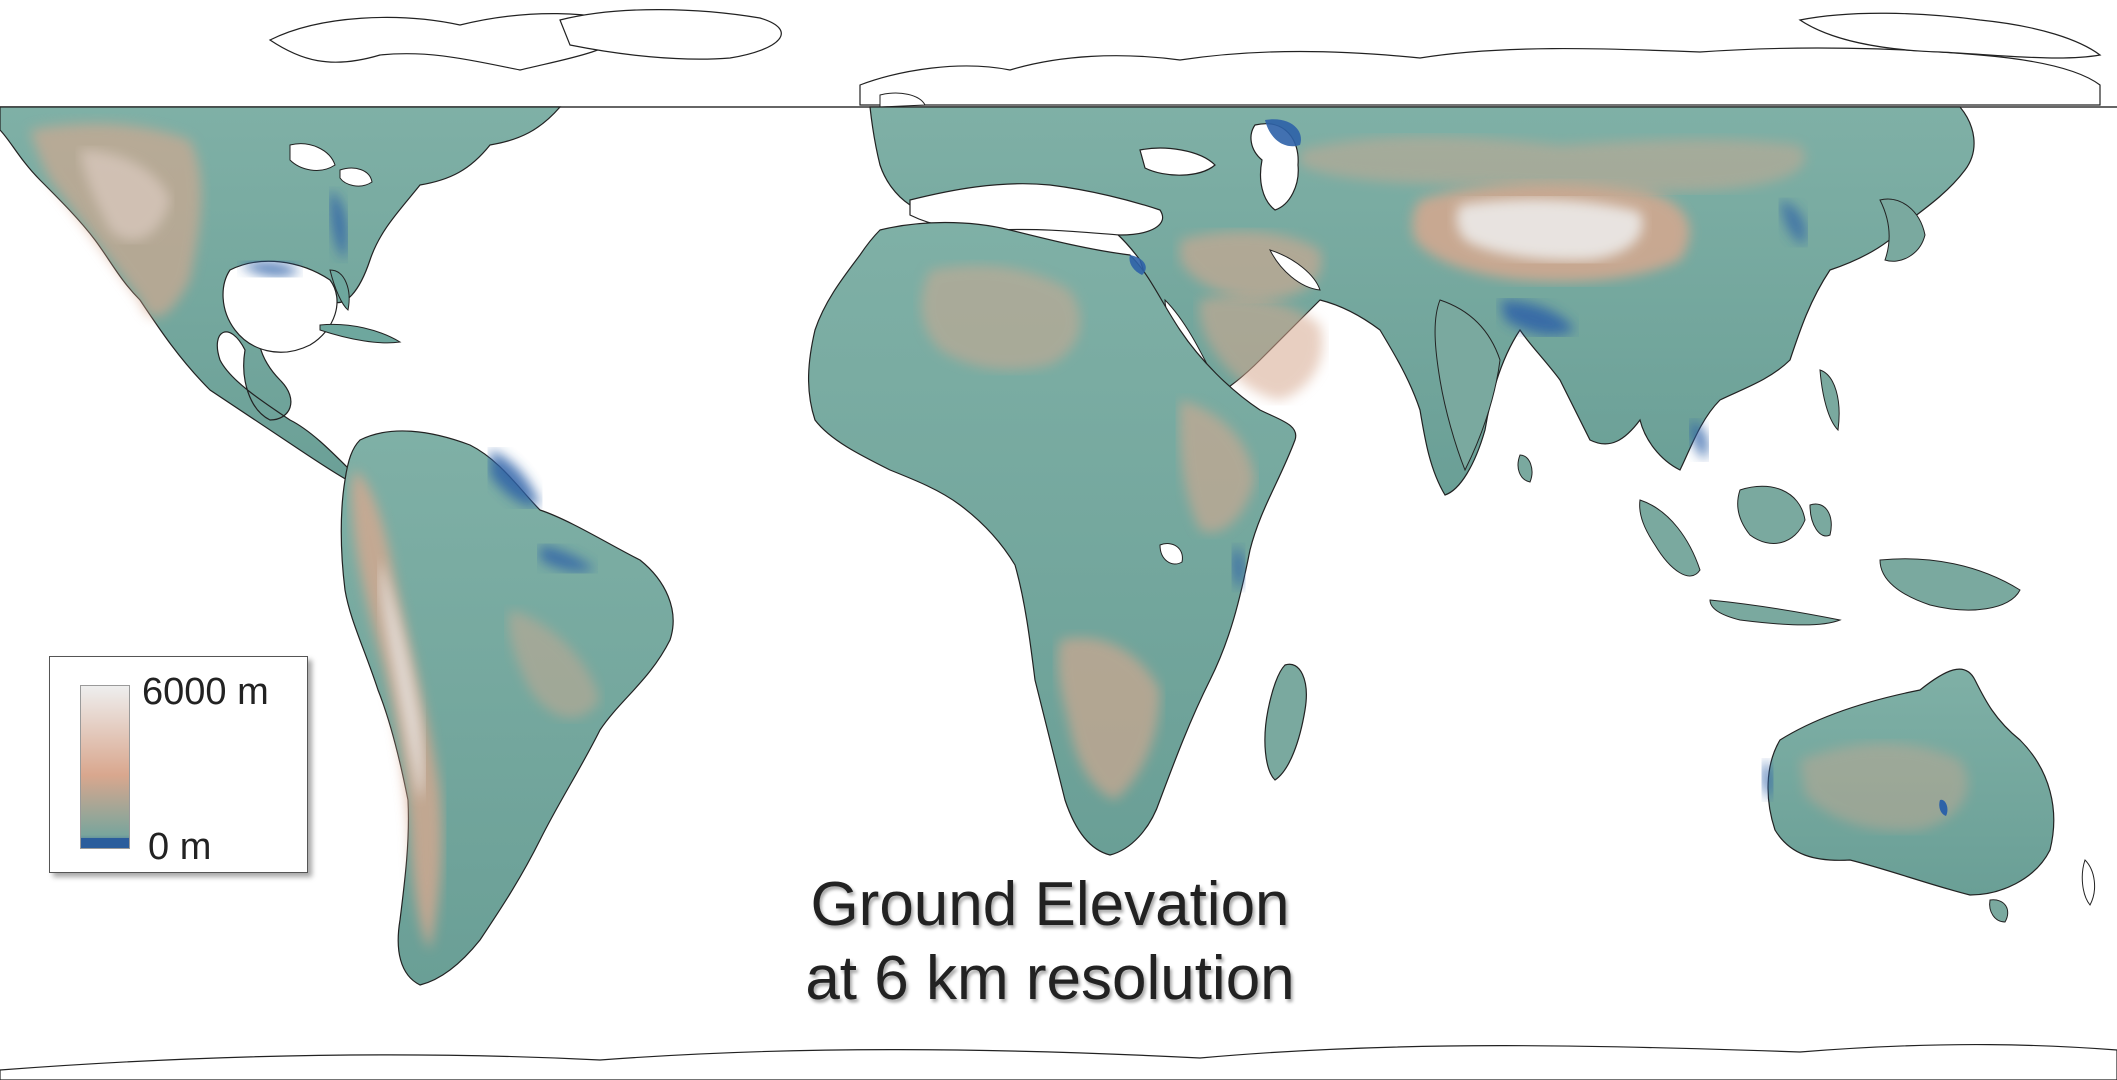  What do you see at coordinates (105, 843) in the screenshot?
I see `legend-ramp-low-band` at bounding box center [105, 843].